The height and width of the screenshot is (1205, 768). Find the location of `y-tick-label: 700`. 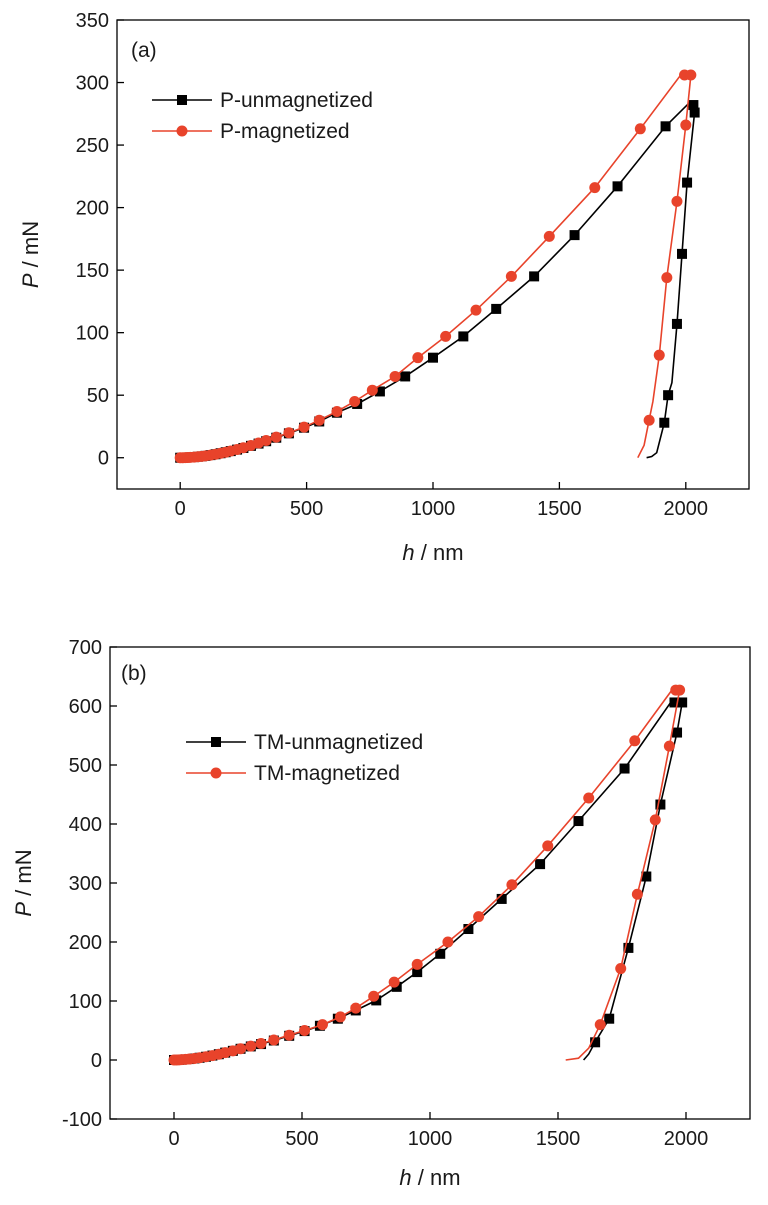

y-tick-label: 700 is located at coordinates (85, 648).